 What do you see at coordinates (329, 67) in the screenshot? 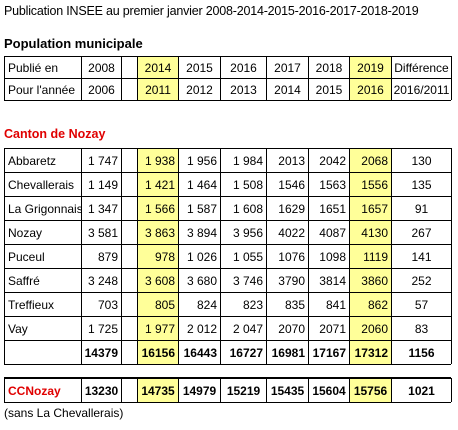
I see `year-cell: 2018` at bounding box center [329, 67].